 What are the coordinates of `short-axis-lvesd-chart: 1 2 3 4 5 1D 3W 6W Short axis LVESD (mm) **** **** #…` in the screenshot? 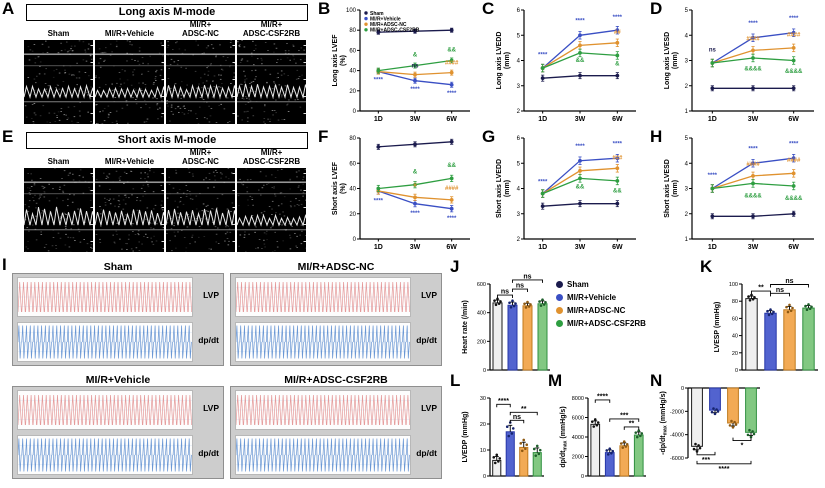 It's located at (739, 193).